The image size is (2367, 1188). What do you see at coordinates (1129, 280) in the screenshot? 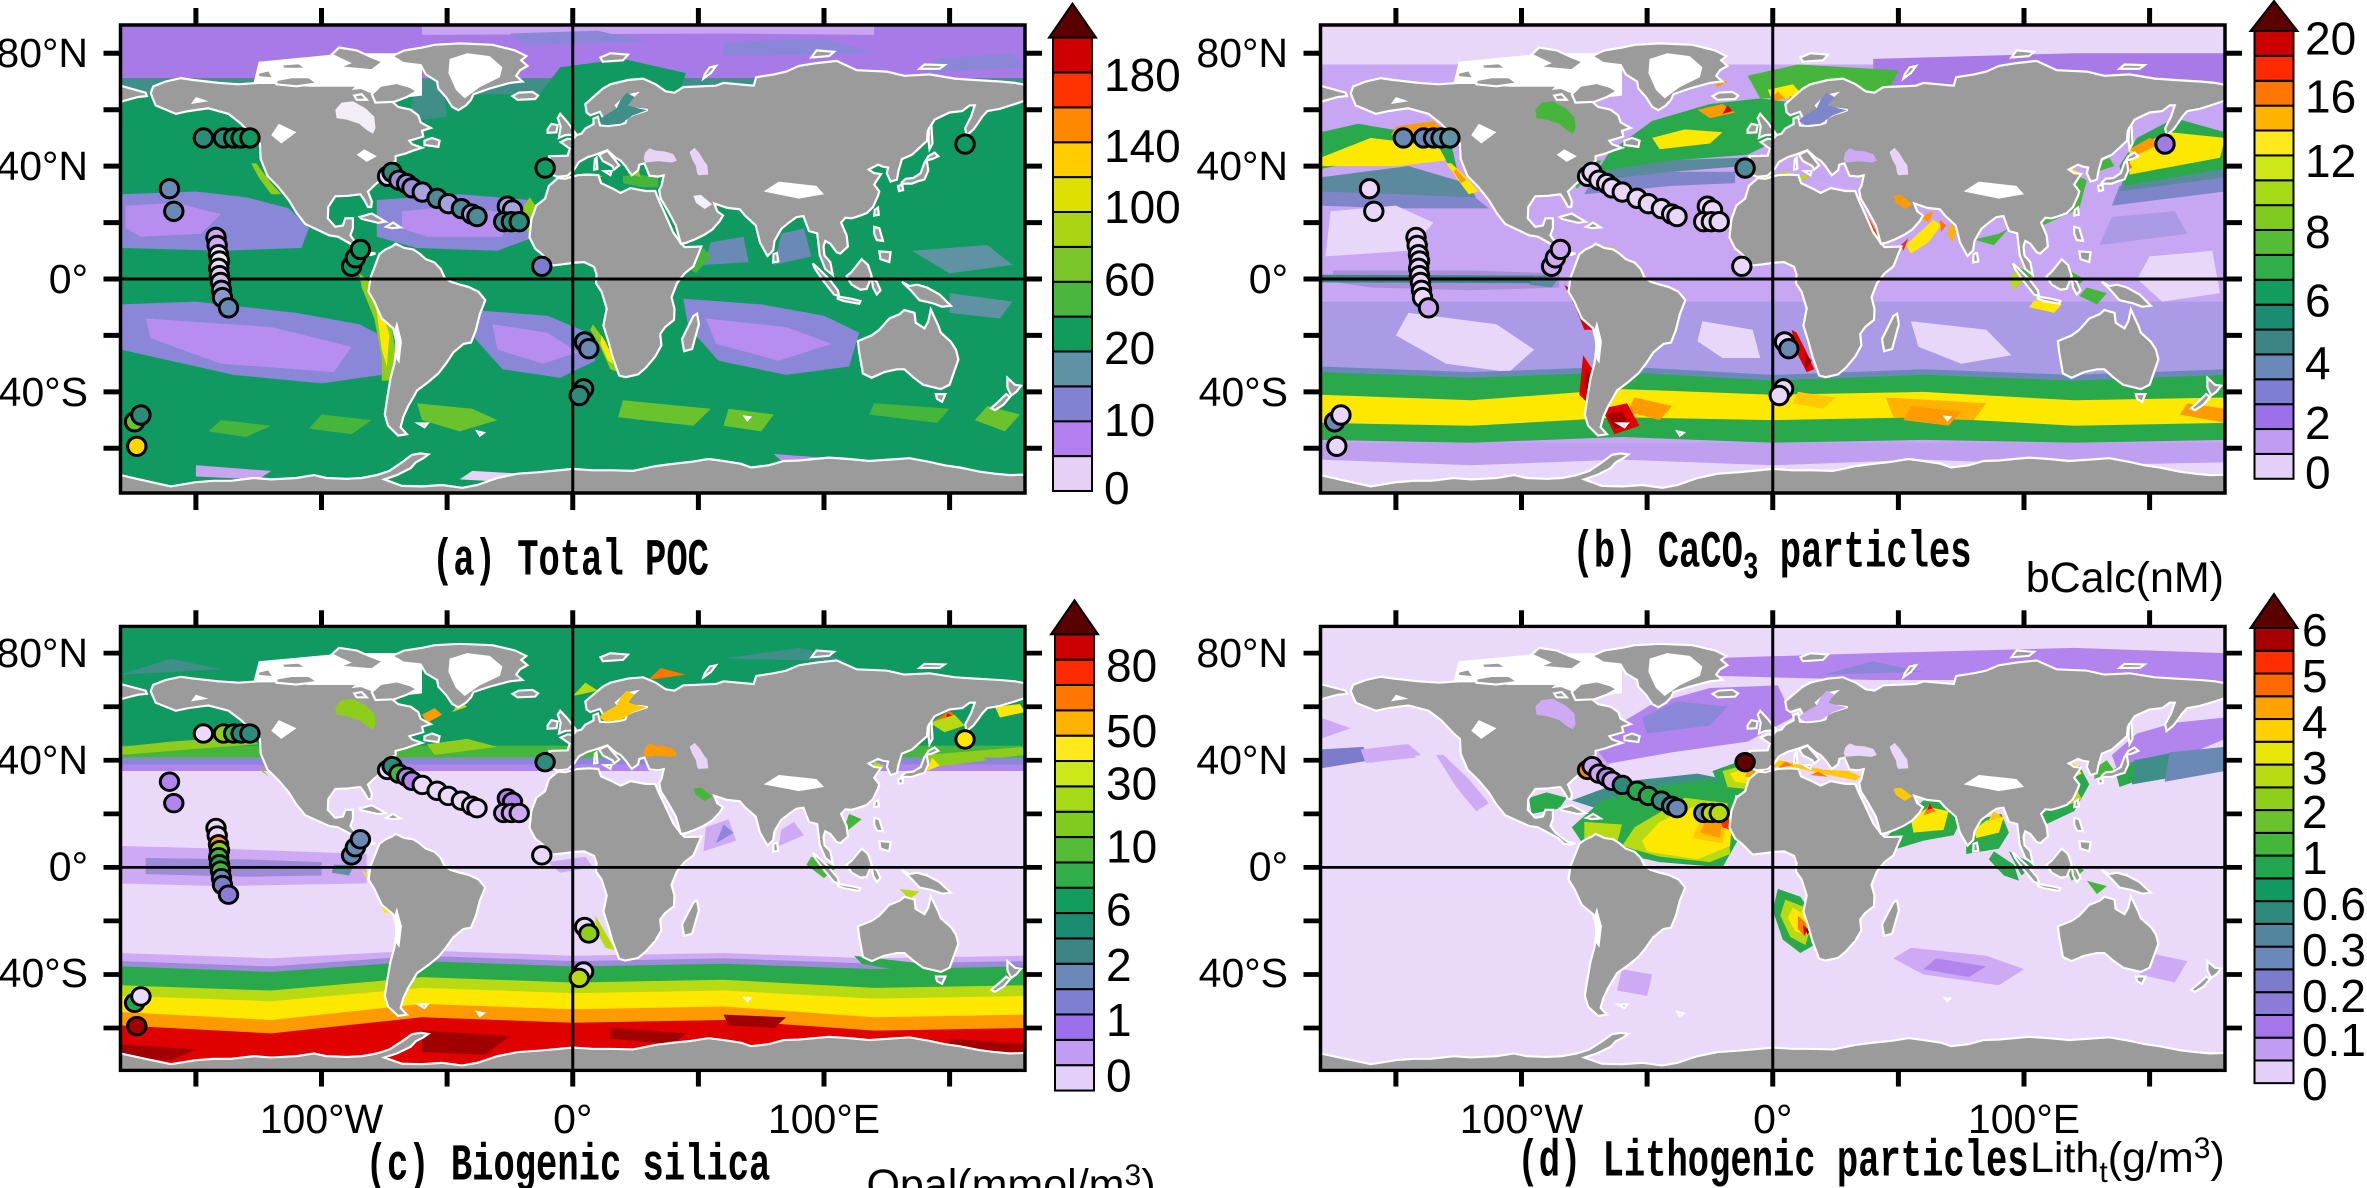
I see `svg-text: 60` at bounding box center [1129, 280].